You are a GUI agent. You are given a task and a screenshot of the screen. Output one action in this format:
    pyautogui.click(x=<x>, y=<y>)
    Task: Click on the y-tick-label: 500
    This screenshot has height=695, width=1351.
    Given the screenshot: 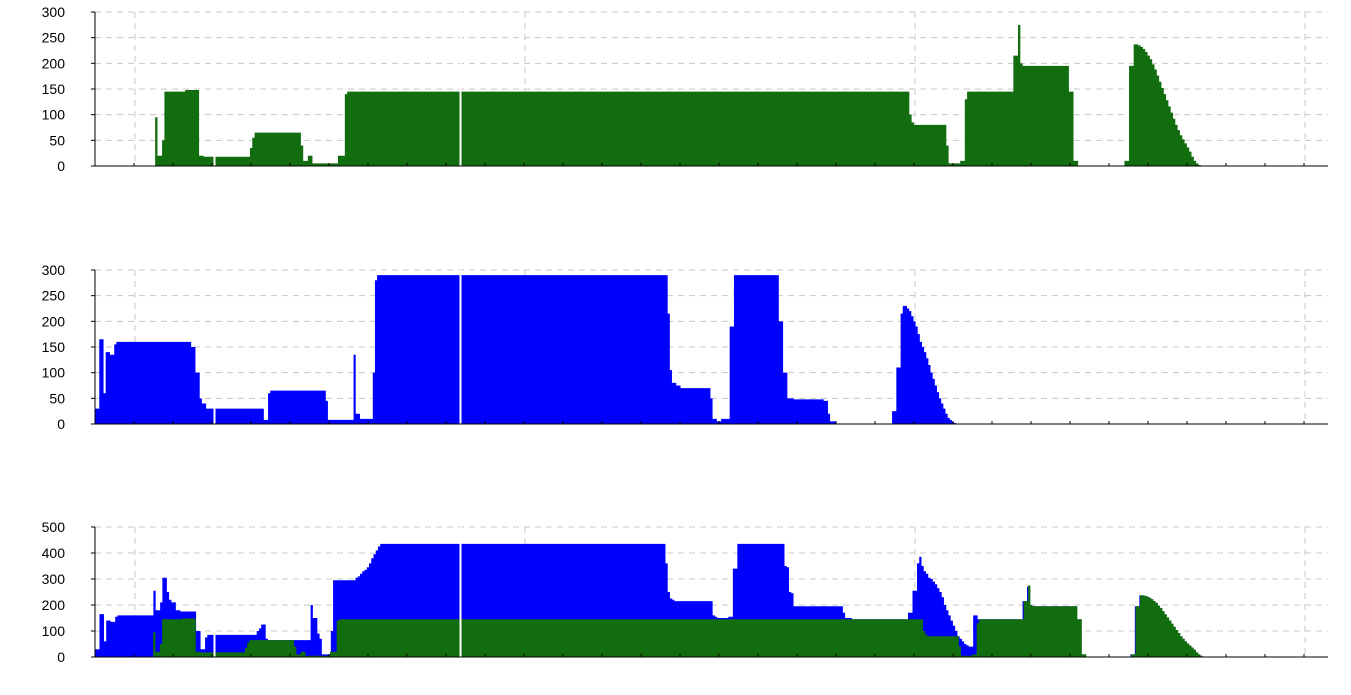 What is the action you would take?
    pyautogui.click(x=54, y=527)
    